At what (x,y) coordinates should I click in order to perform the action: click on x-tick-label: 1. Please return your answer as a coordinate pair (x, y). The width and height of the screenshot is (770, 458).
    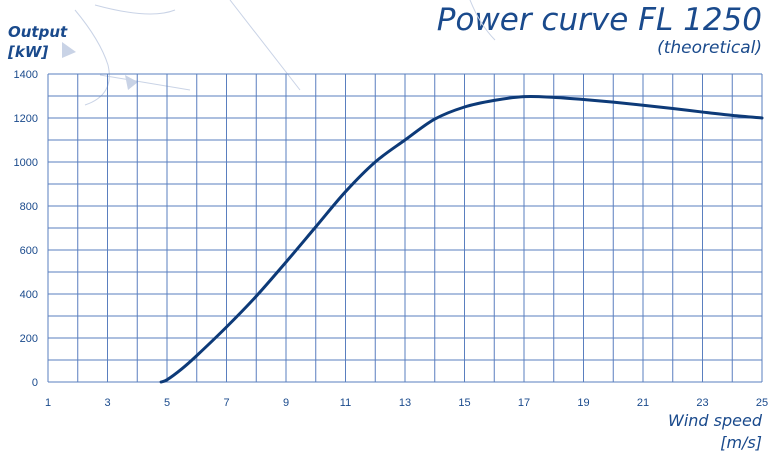
    Looking at the image, I should click on (48, 403).